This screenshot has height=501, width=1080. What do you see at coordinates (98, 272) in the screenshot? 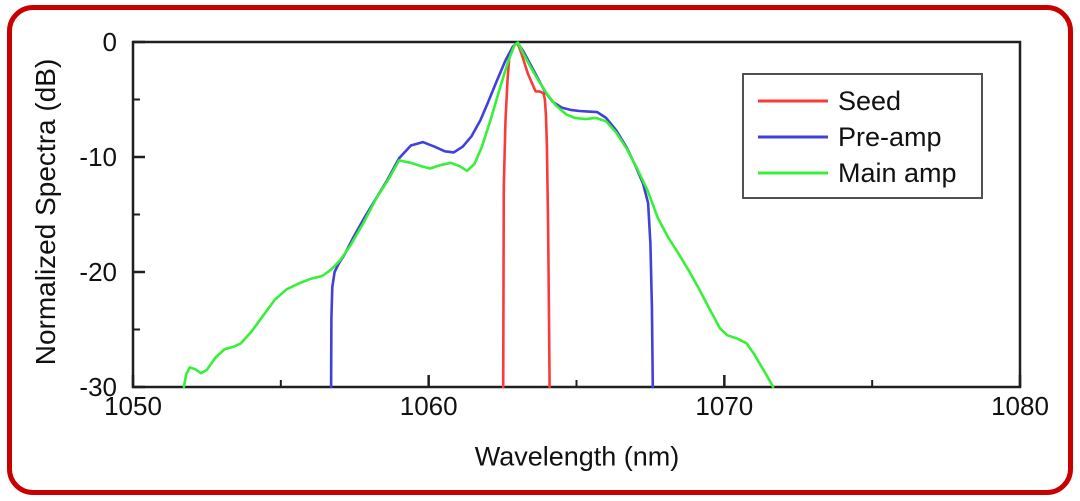
I see `y-tick-label: -20` at bounding box center [98, 272].